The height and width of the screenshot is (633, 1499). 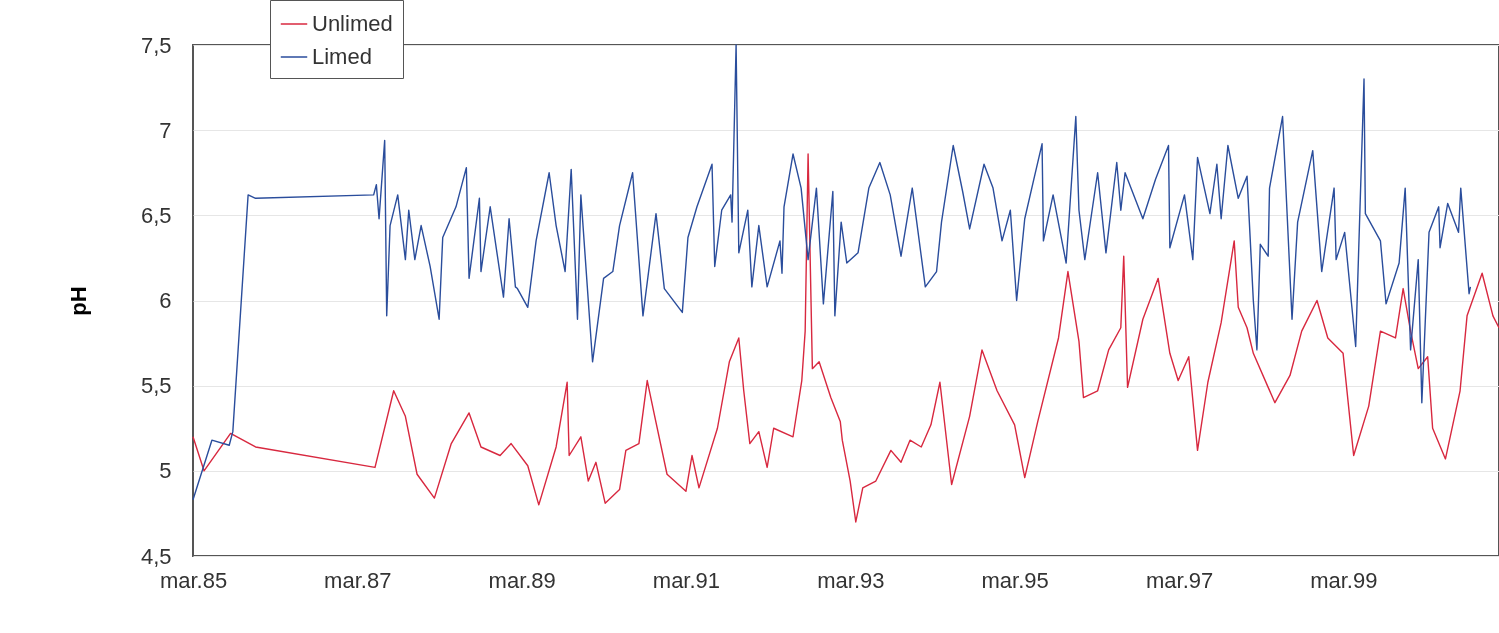 What do you see at coordinates (78, 301) in the screenshot?
I see `y-axis-title: pH` at bounding box center [78, 301].